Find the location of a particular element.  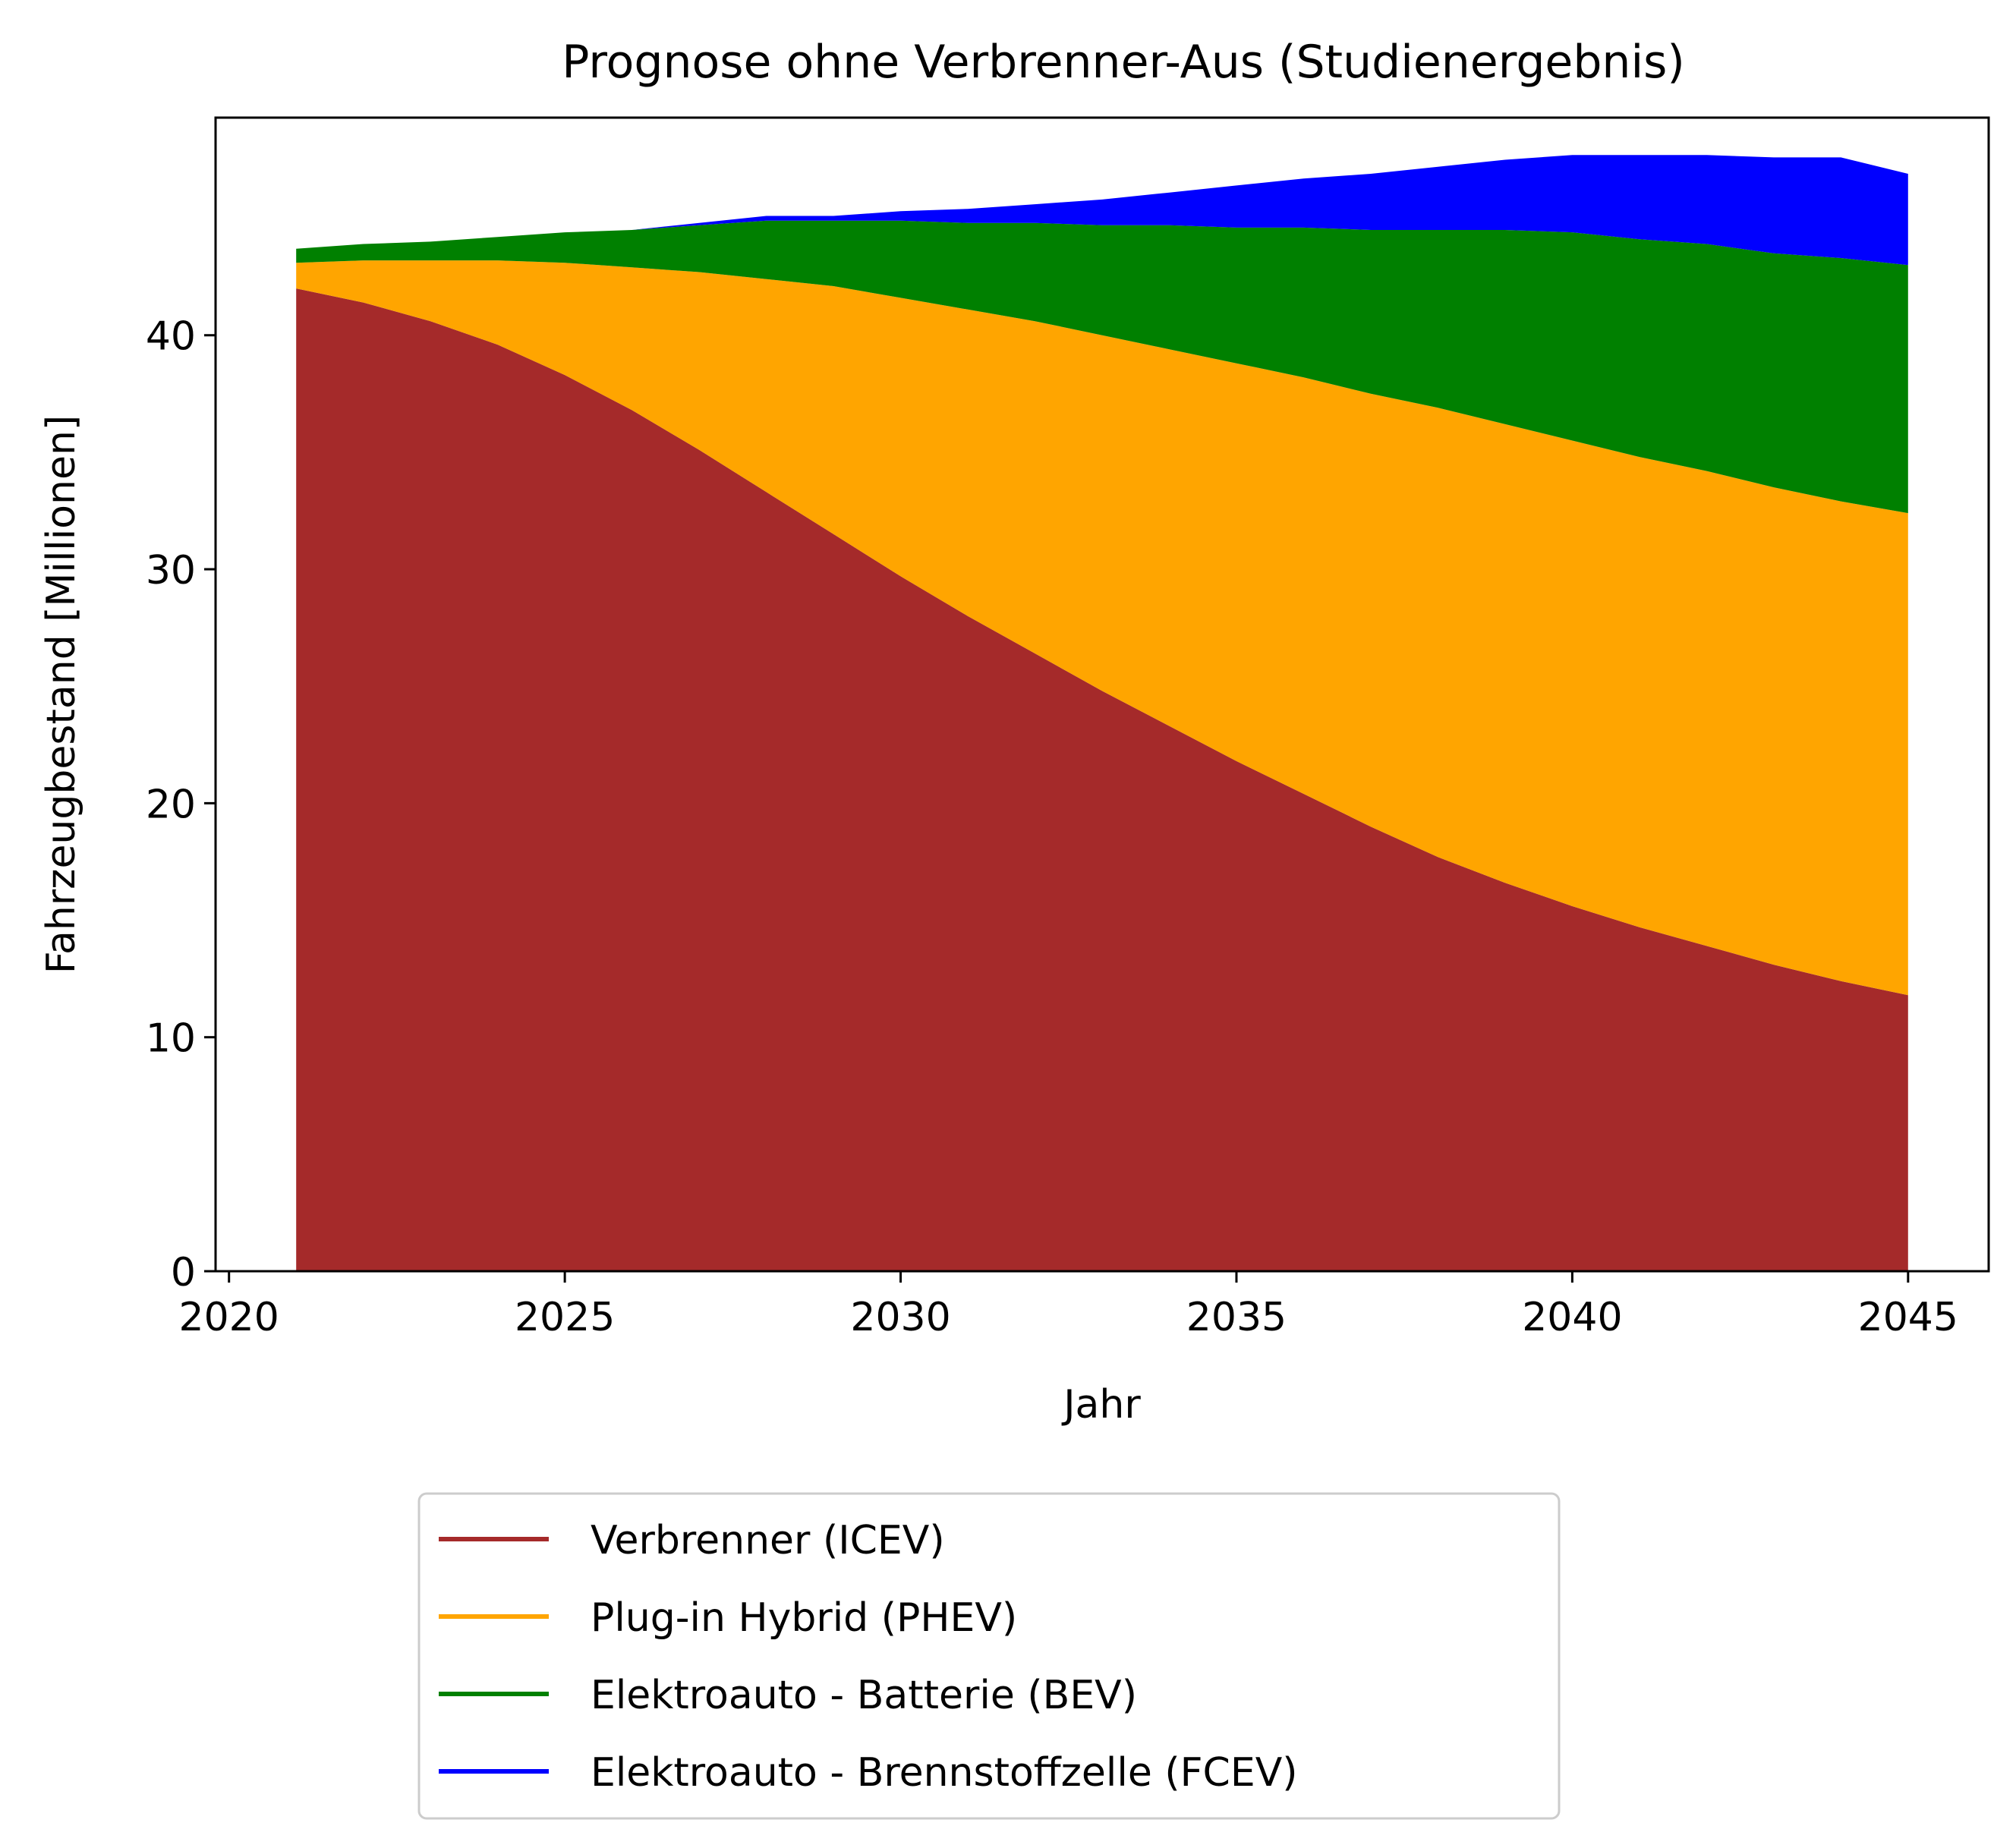

x-tick-label: 2025 is located at coordinates (565, 1317).